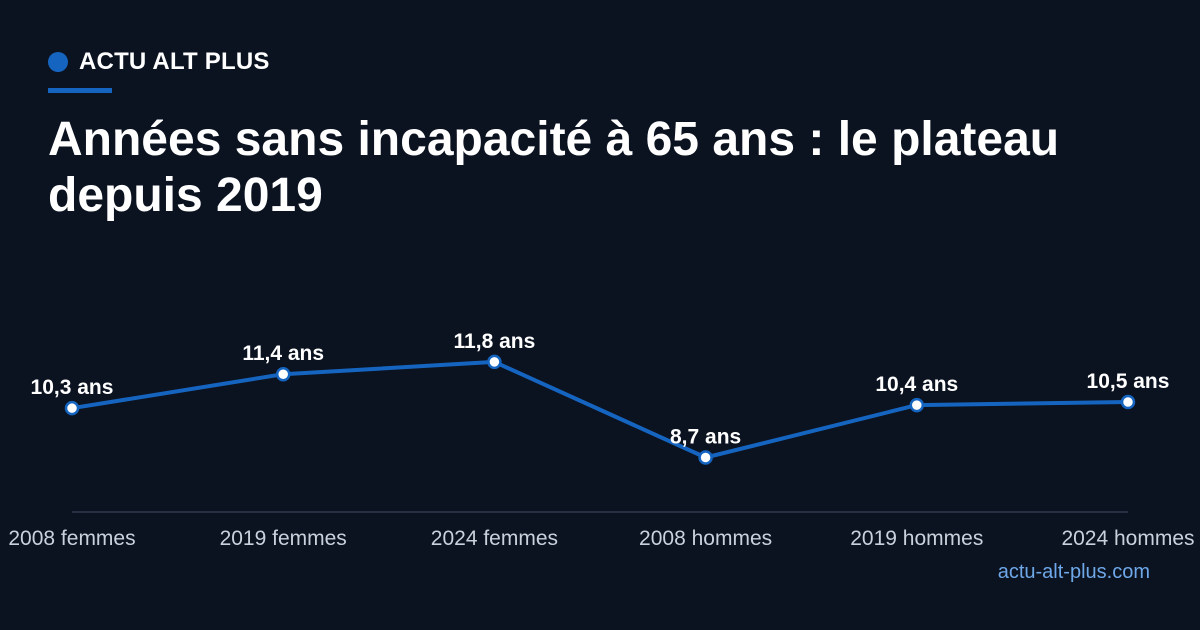 Image resolution: width=1200 pixels, height=630 pixels. I want to click on brand: ACTU ALT PLUS, so click(159, 62).